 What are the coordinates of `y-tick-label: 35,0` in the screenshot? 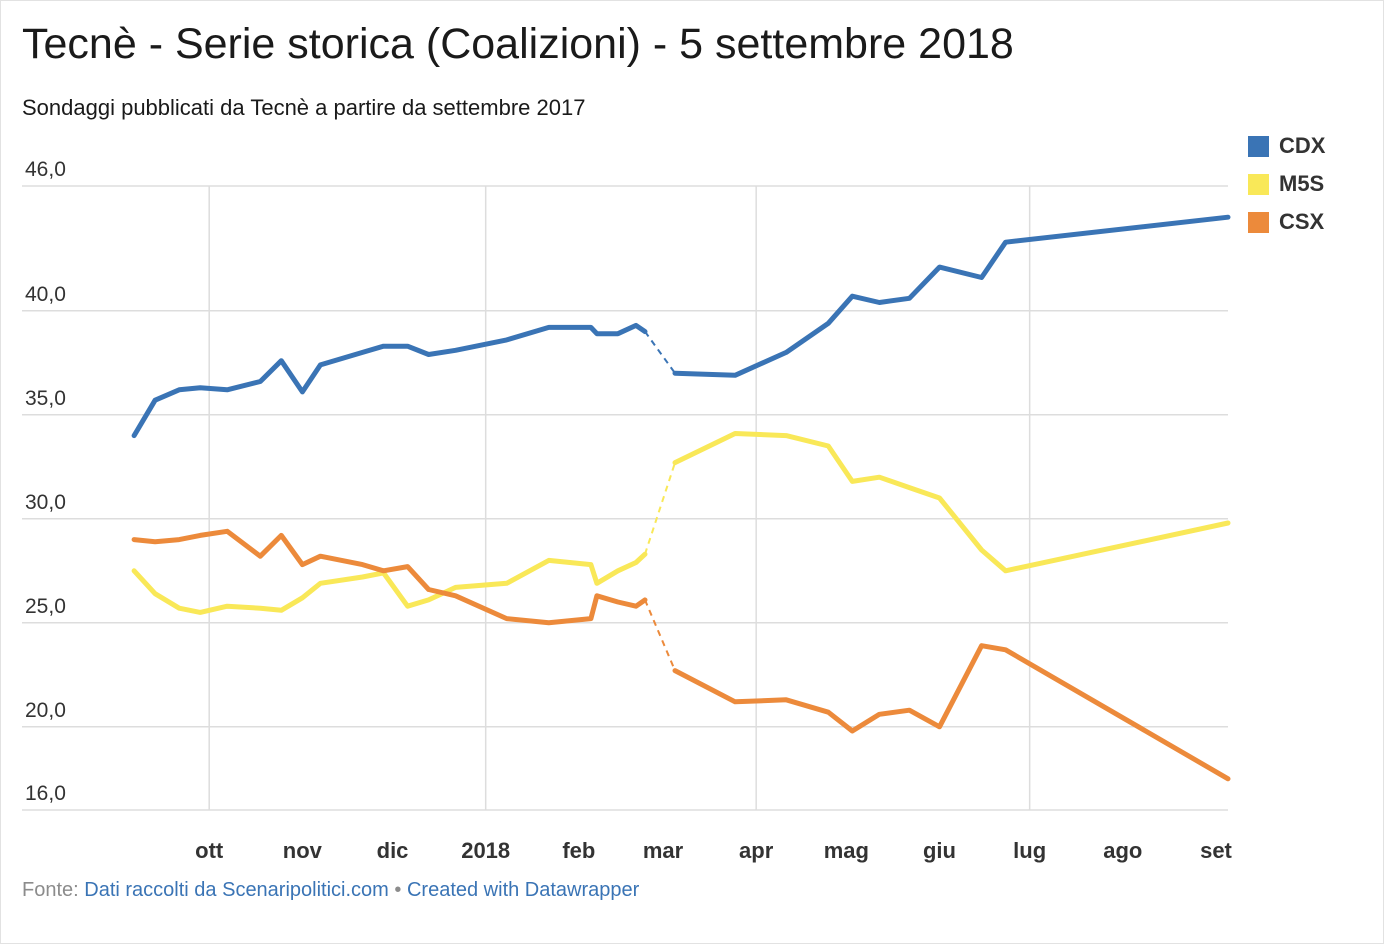 It's located at (45, 398).